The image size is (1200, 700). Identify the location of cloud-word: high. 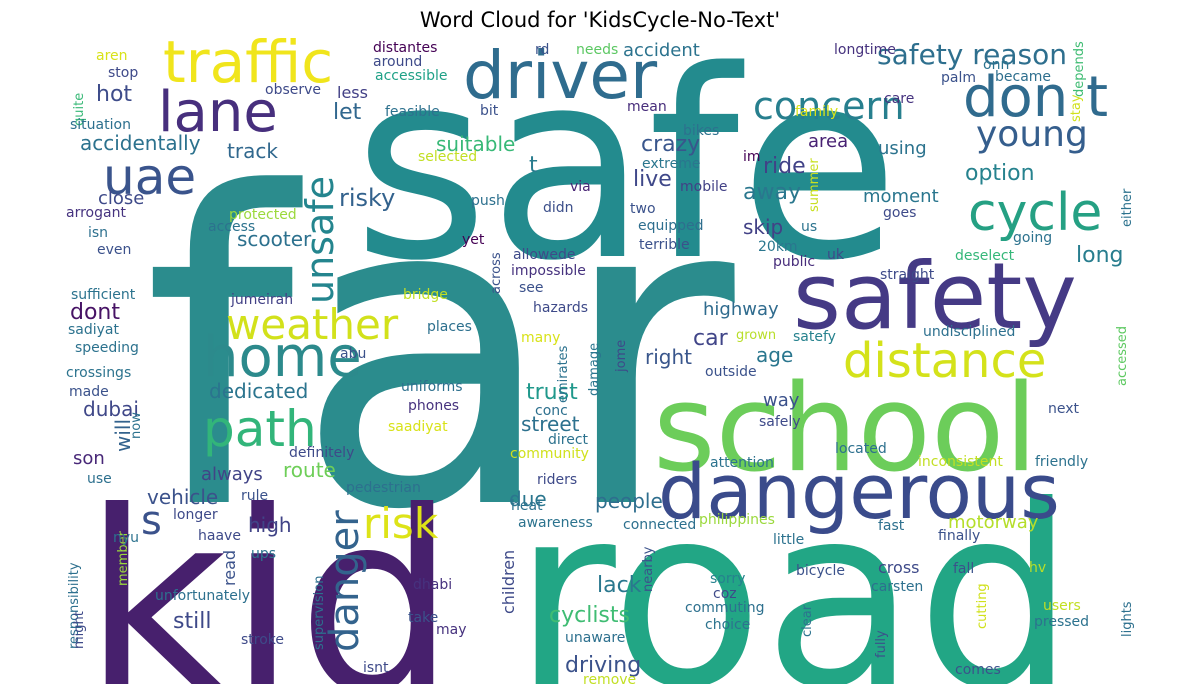
(270, 525).